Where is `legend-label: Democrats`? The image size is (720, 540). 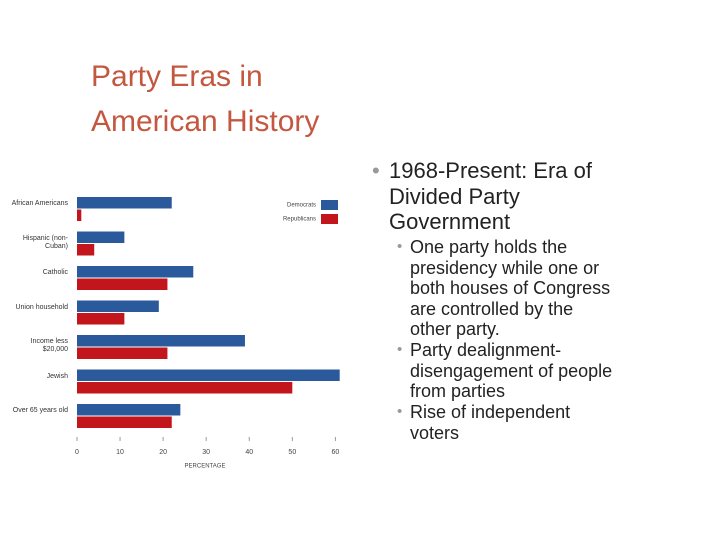 legend-label: Democrats is located at coordinates (301, 206).